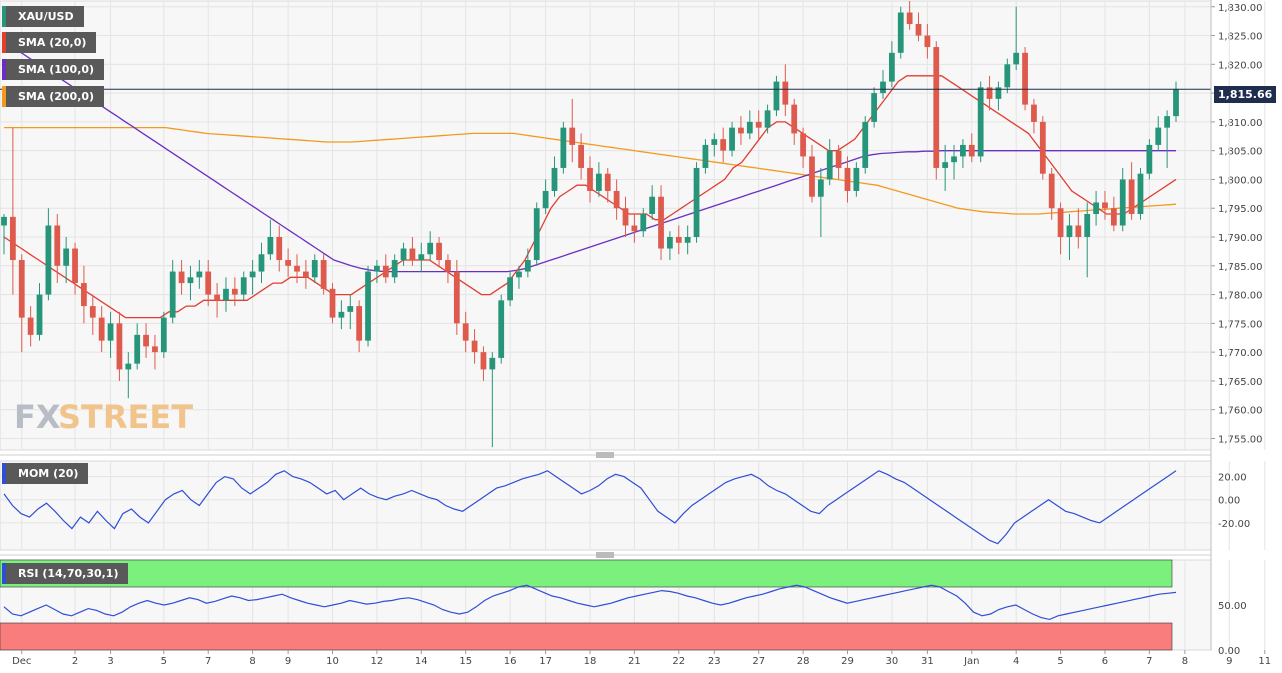 Image resolution: width=1282 pixels, height=673 pixels. I want to click on date-tick-label: 14, so click(421, 661).